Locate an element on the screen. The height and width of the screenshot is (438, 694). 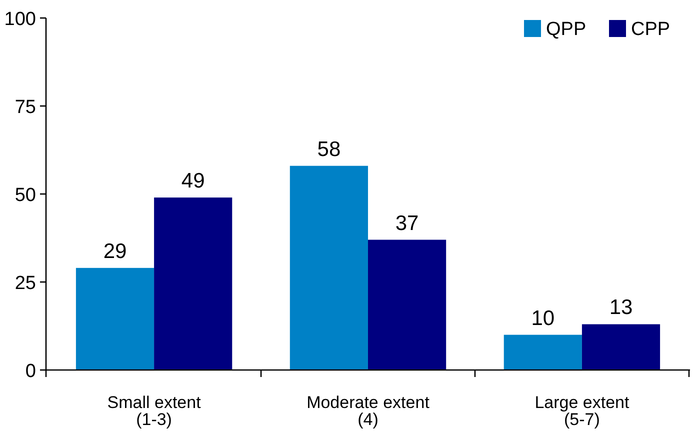
x-tick-label: Small extent (1-3) is located at coordinates (154, 411).